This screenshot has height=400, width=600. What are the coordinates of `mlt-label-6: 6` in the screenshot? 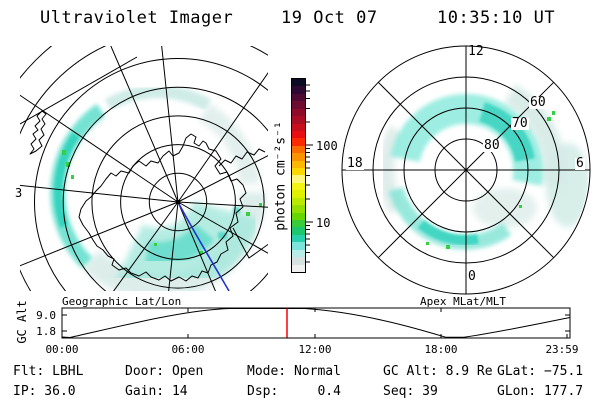 It's located at (580, 163).